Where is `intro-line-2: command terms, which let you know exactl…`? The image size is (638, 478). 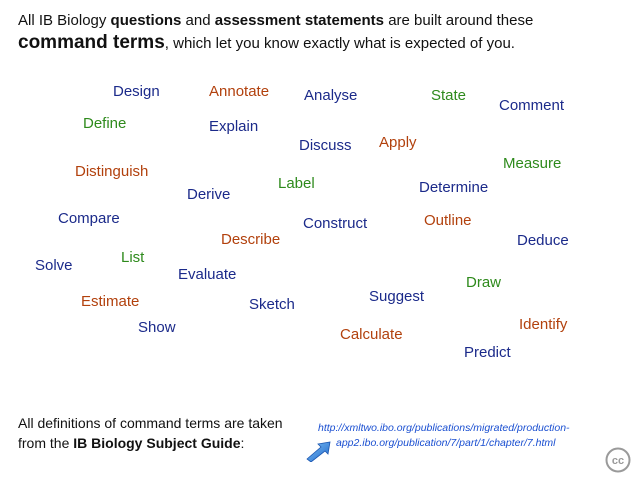 intro-line-2: command terms, which let you know exactl… is located at coordinates (318, 43).